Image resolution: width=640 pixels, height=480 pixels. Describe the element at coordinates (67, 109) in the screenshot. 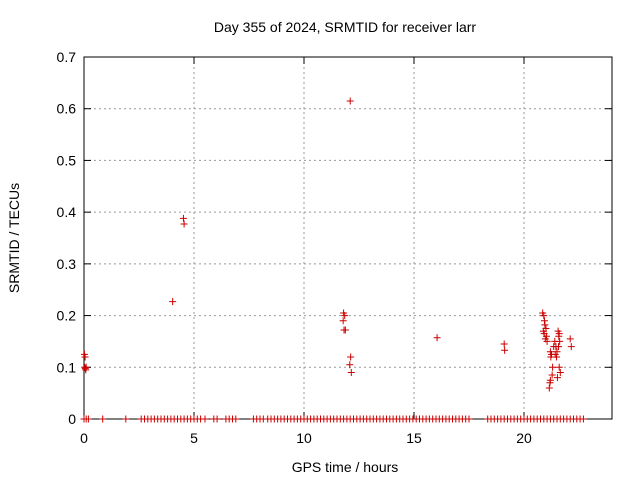

I see `y-tick-label: 0.6` at that location.